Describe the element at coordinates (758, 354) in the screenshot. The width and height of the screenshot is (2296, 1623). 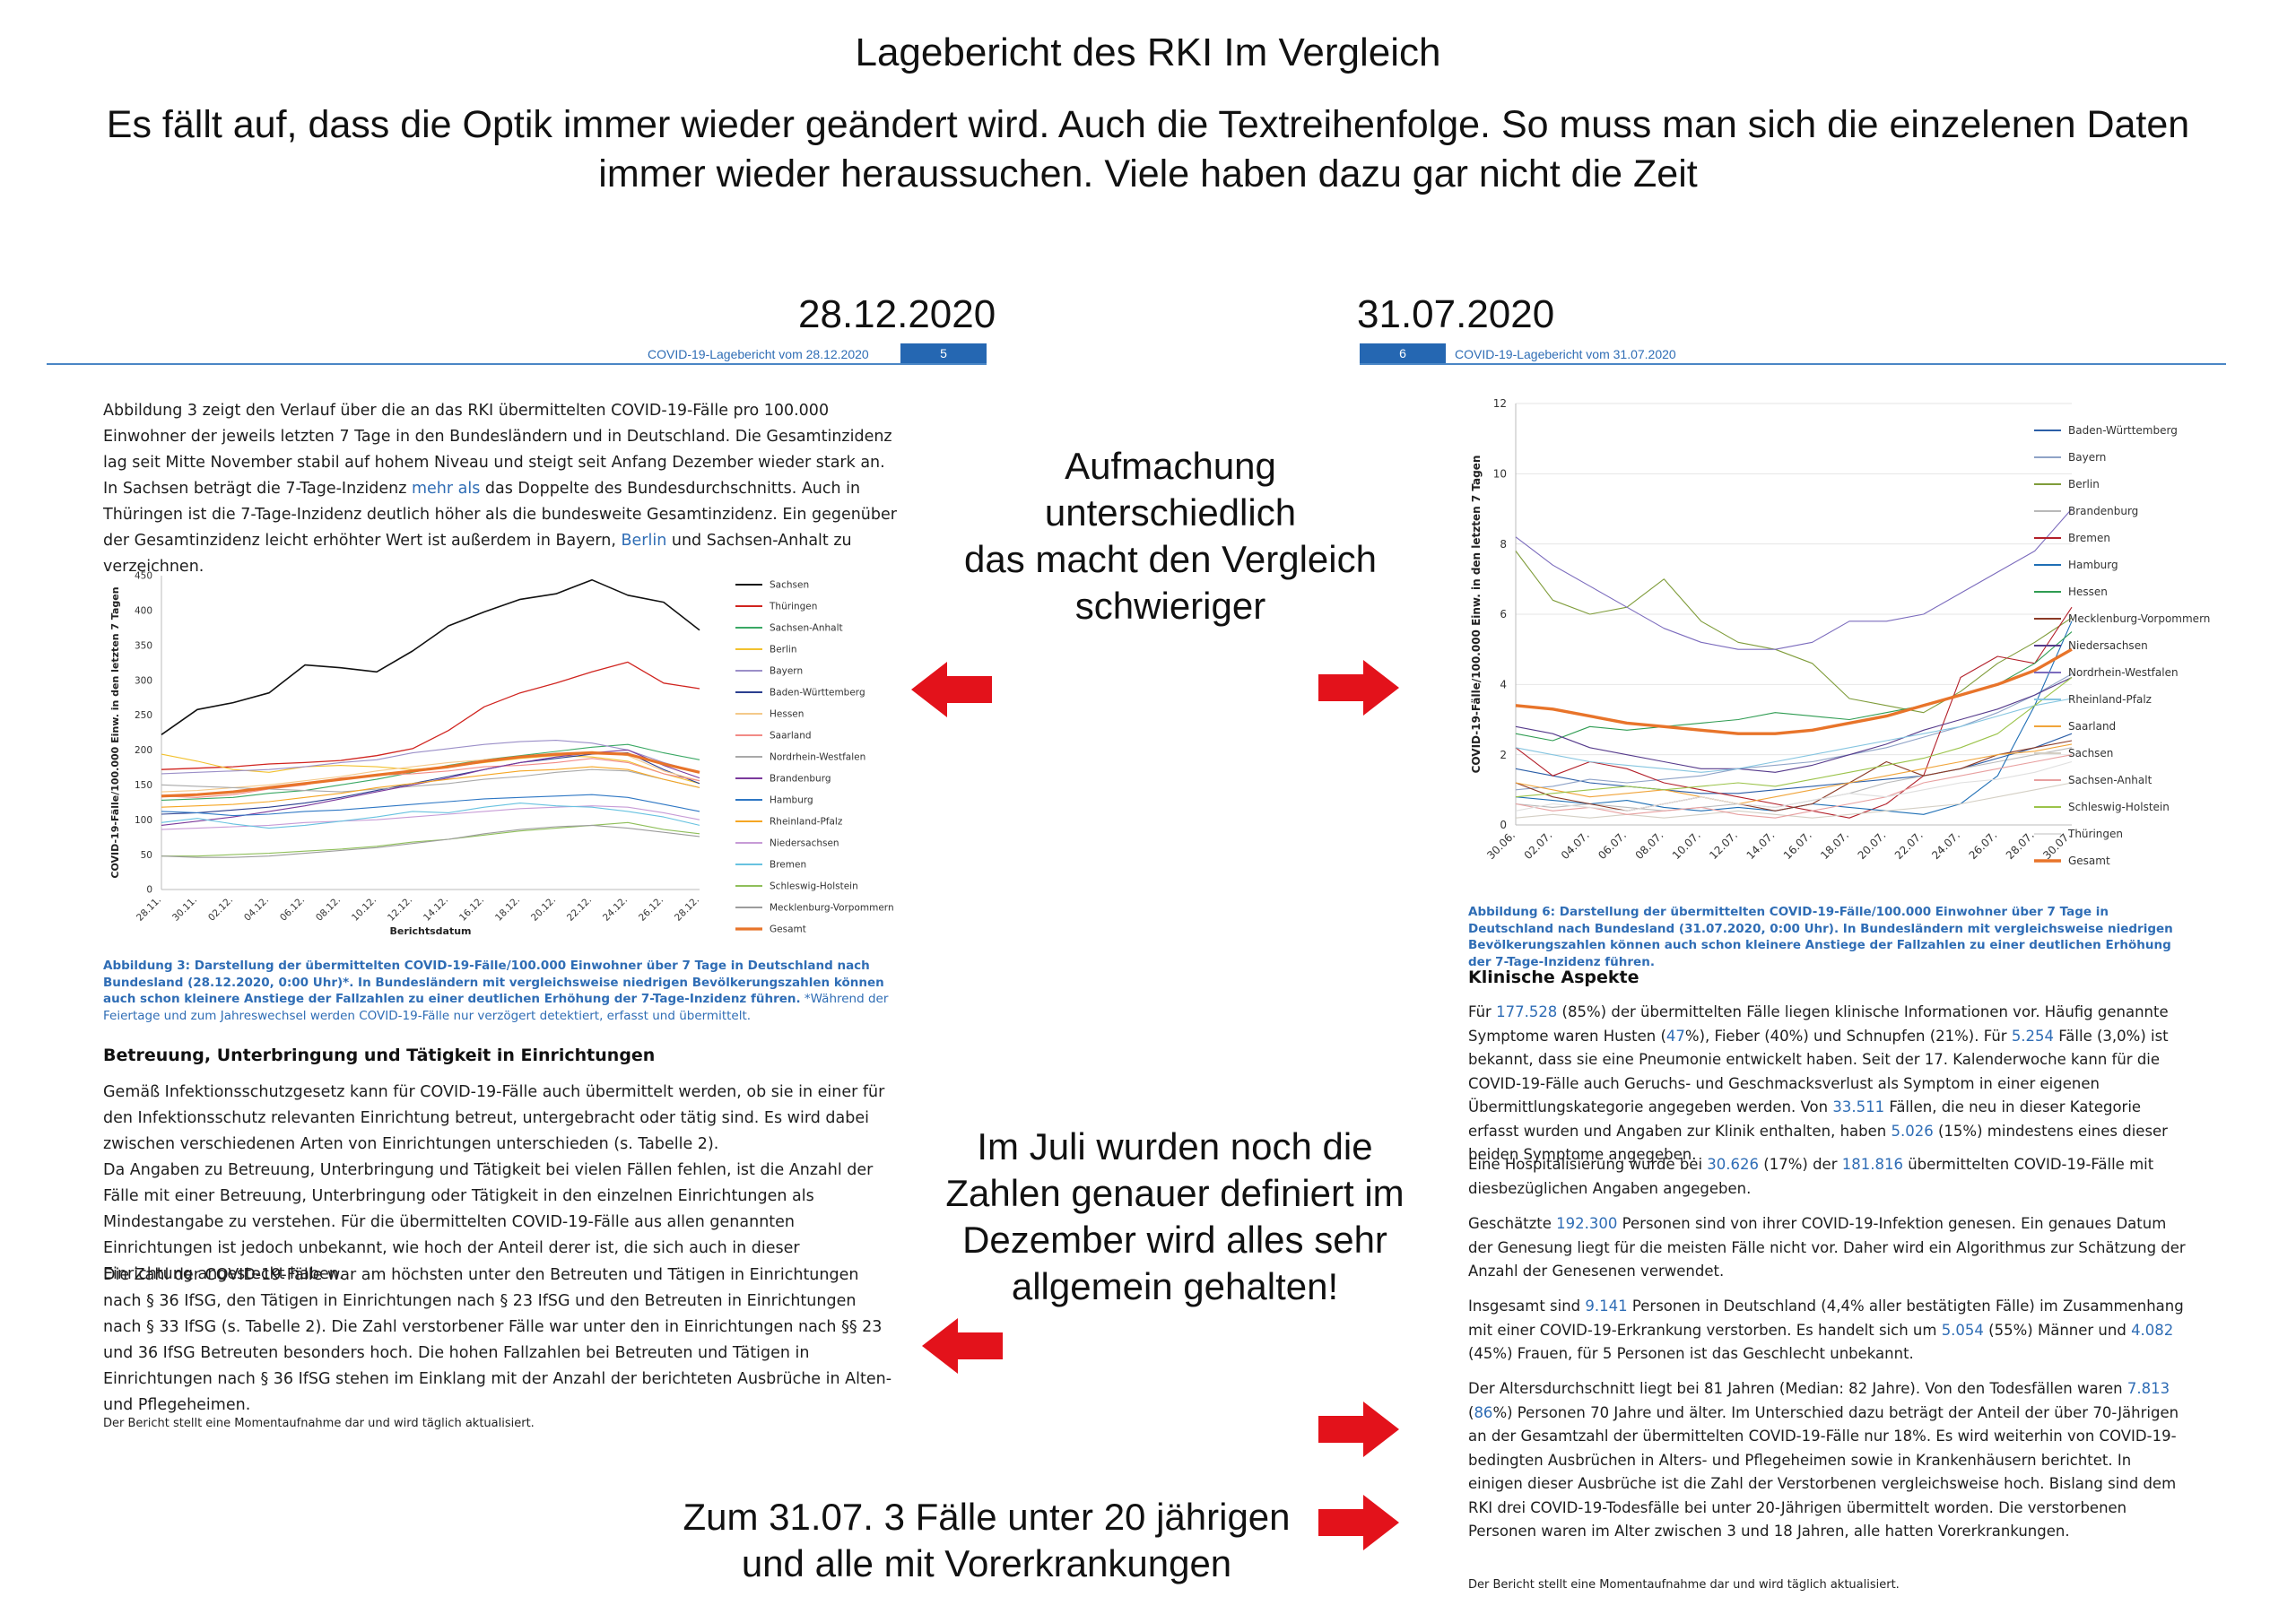
I see `left-header-text: COVID-19-Lagebericht vom 28.12.2020` at that location.